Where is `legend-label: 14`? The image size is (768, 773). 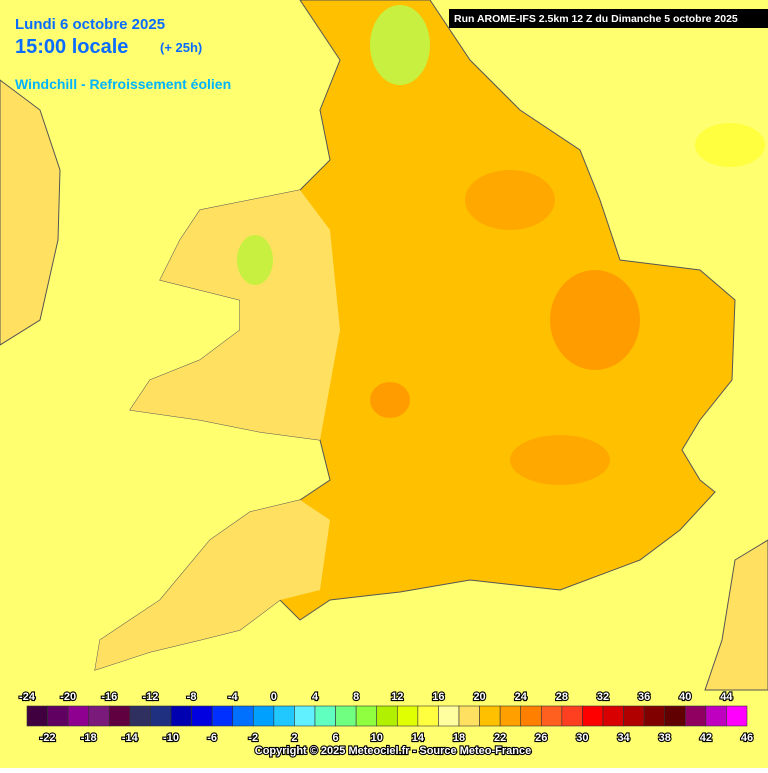 legend-label: 14 is located at coordinates (418, 738).